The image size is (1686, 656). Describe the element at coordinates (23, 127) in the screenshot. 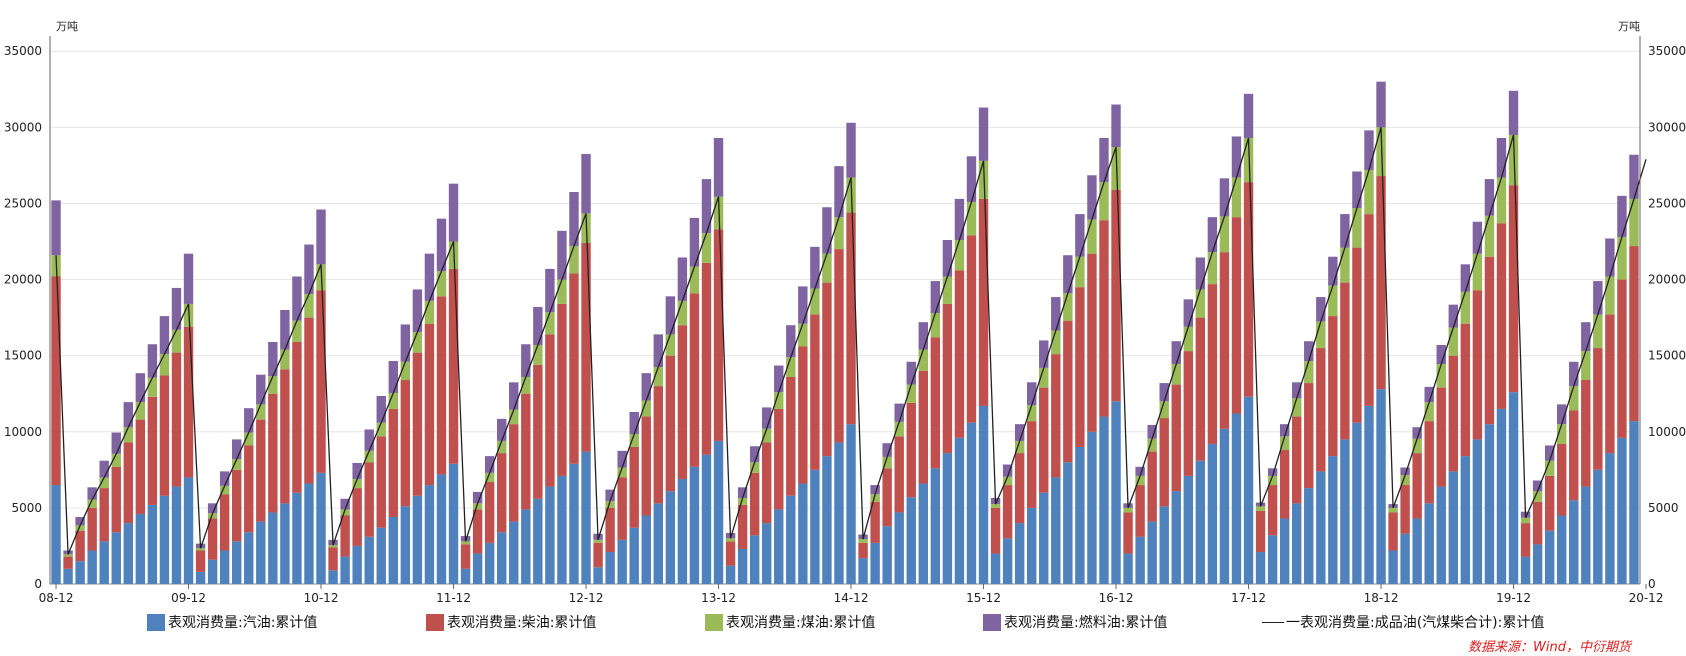

I see `y-tick-left: 30000` at that location.